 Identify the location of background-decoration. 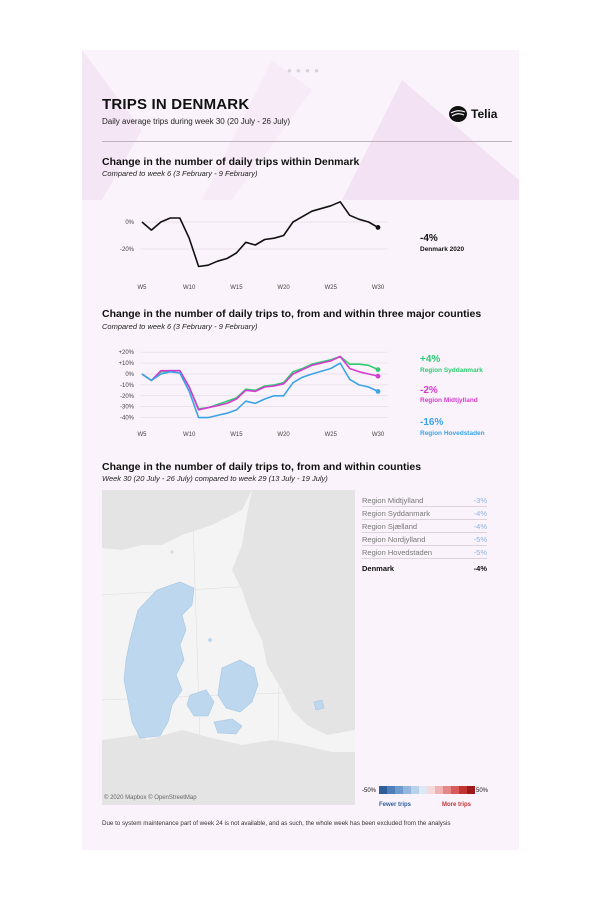
(300, 125).